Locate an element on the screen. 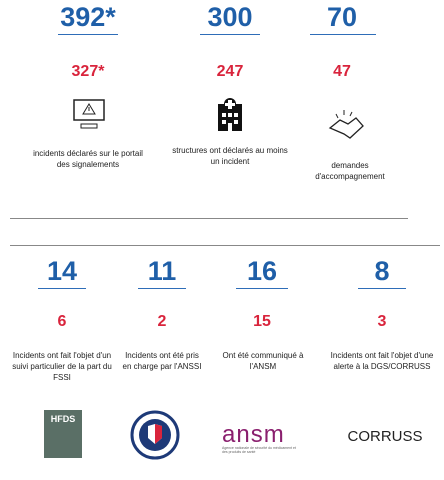 This screenshot has height=480, width=444. hfds-logo: HFDS is located at coordinates (63, 434).